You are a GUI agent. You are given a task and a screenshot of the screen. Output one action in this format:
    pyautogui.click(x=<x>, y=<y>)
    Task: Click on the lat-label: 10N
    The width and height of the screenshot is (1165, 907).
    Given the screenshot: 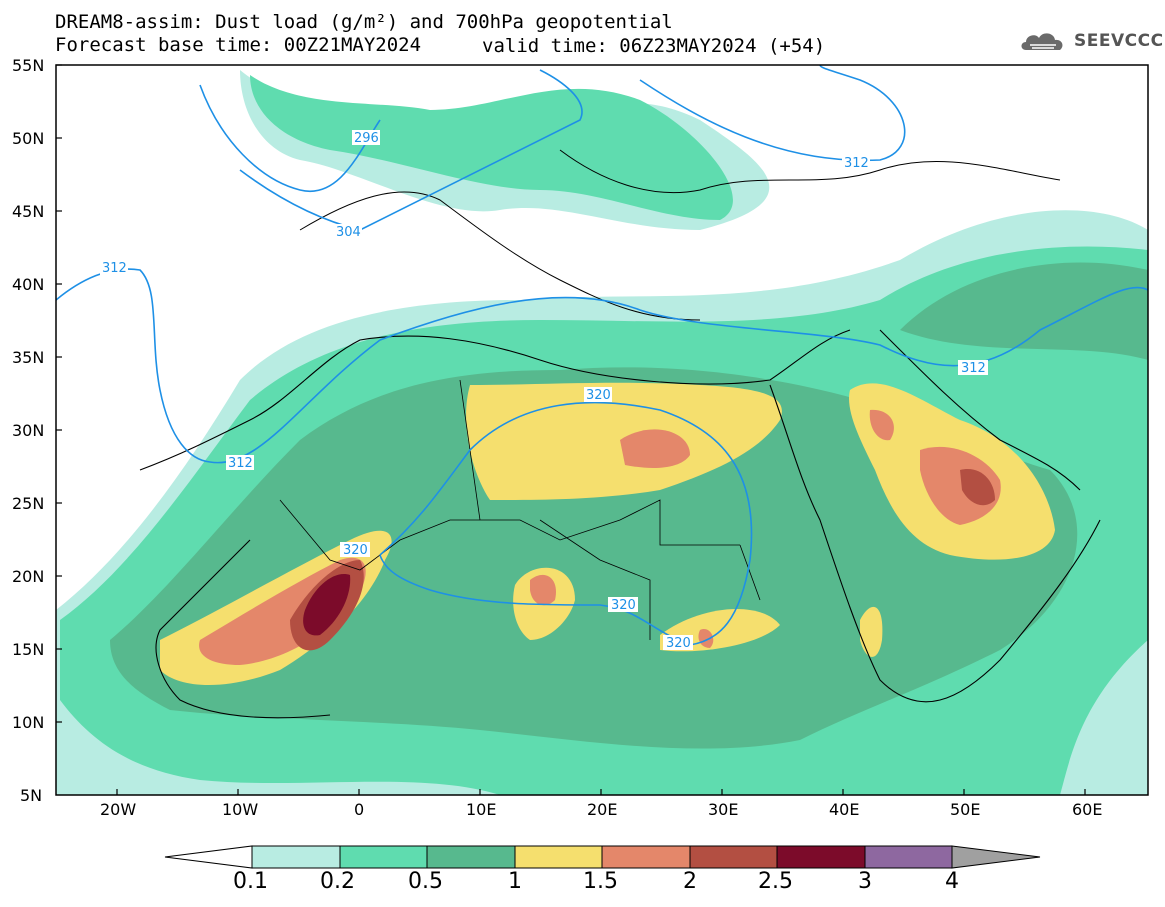 What is the action you would take?
    pyautogui.click(x=28, y=722)
    